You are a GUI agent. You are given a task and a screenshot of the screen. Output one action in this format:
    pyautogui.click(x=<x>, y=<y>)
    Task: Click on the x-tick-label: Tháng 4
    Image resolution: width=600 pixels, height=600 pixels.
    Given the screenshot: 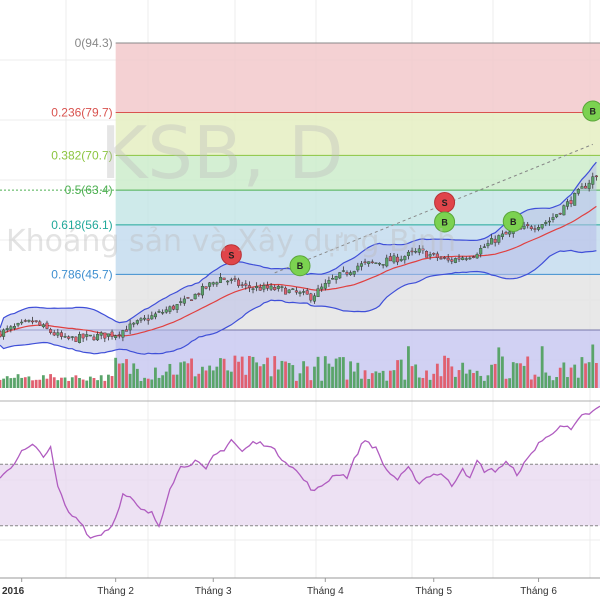 What is the action you would take?
    pyautogui.click(x=325, y=591)
    